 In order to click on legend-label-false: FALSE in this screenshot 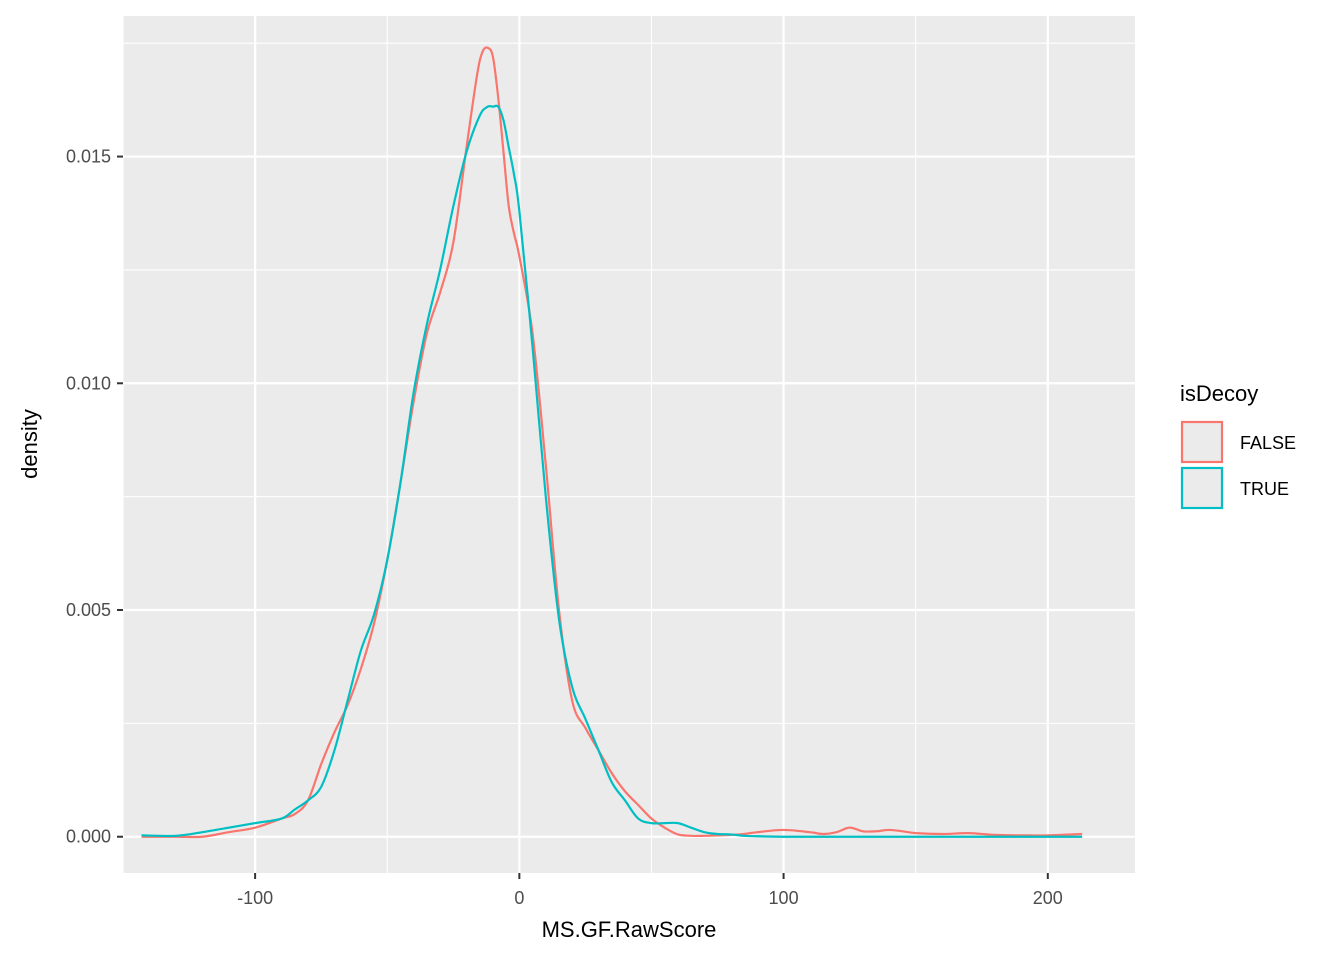, I will do `click(1268, 443)`.